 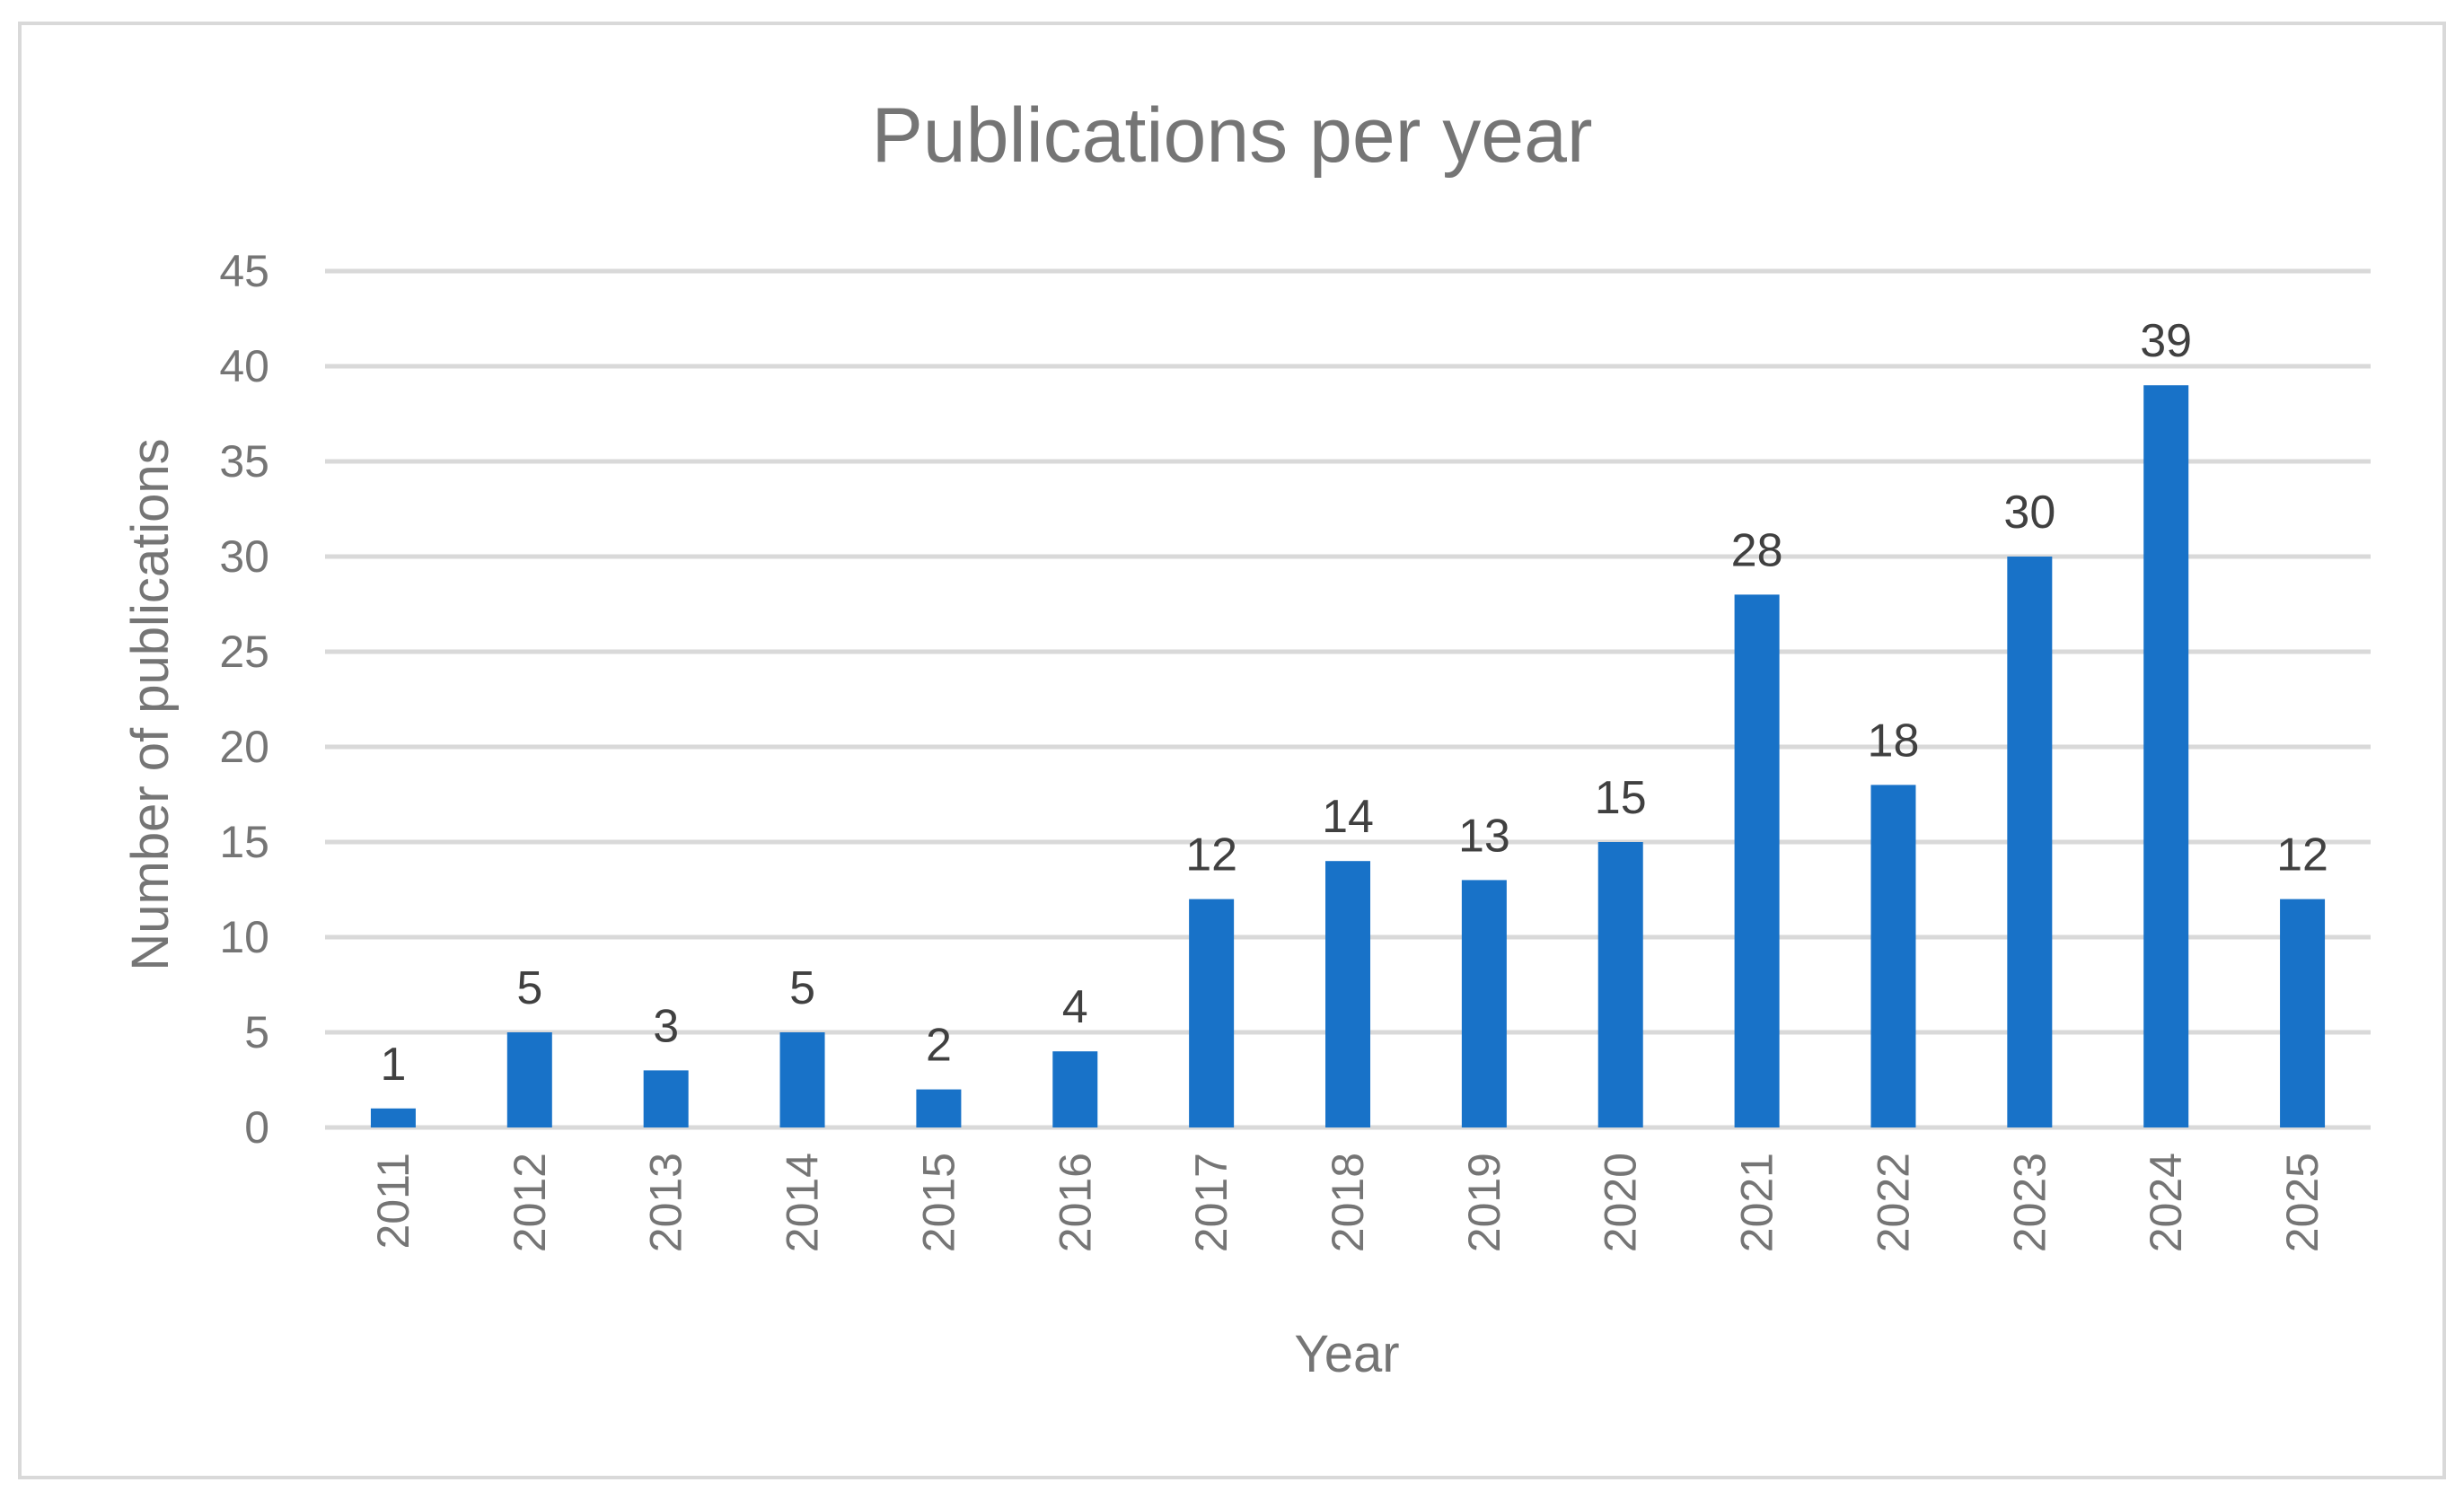 I want to click on chart-title: Publications per year, so click(x=1231, y=135).